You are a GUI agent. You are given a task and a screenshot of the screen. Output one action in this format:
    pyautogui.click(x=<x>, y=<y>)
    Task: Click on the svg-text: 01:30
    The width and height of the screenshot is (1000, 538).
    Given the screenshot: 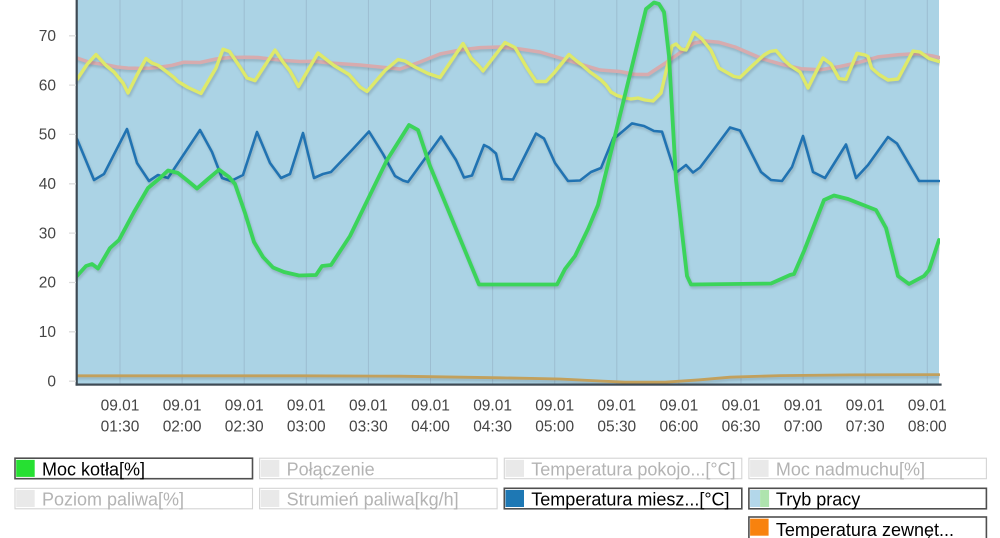 What is the action you would take?
    pyautogui.click(x=120, y=426)
    